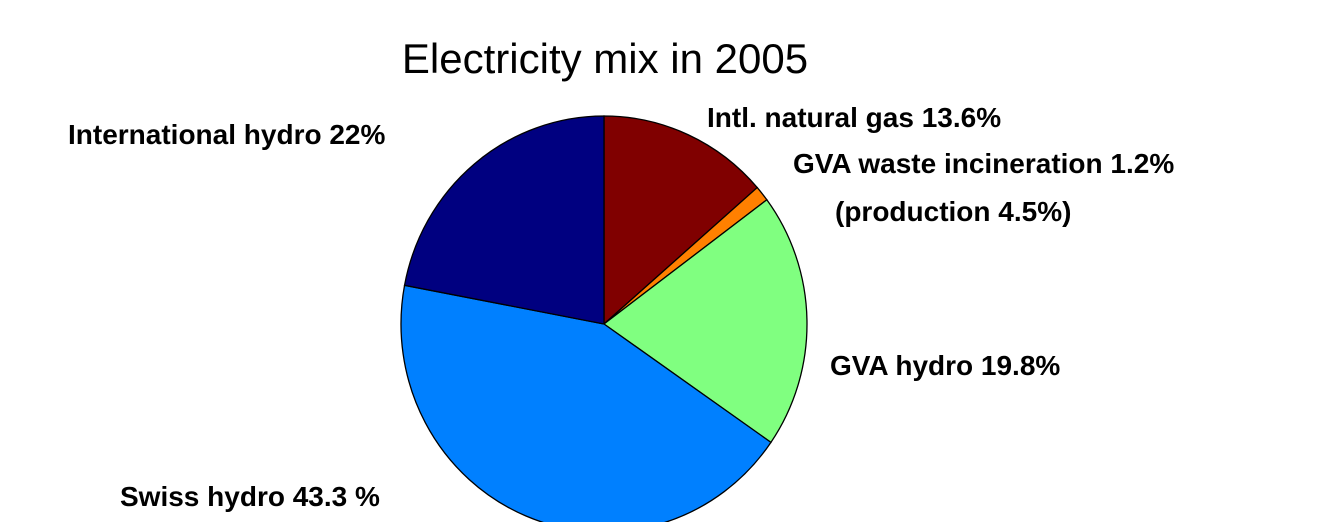  Describe the element at coordinates (605, 58) in the screenshot. I see `chart-title: Electricity mix in 2005` at that location.